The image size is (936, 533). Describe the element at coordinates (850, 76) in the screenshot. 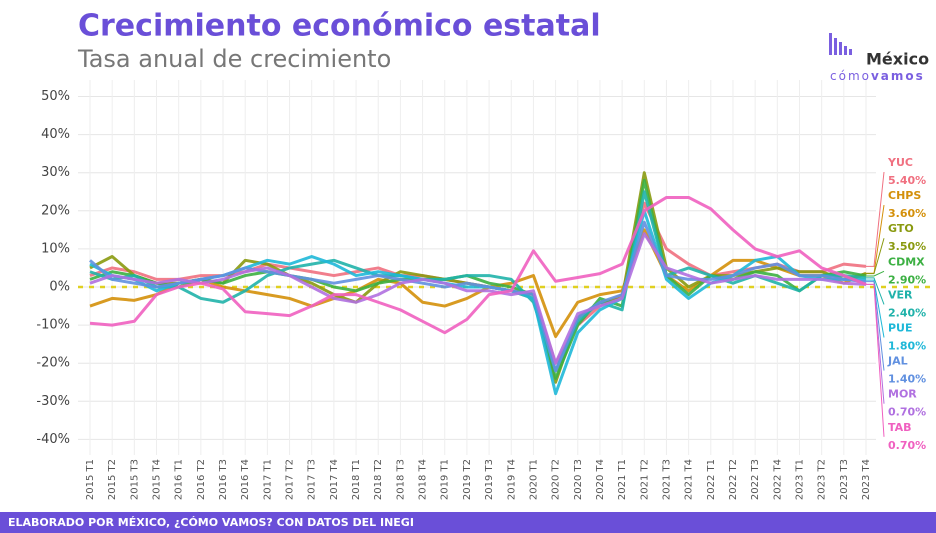

I see `logo-prefix: cómo` at that location.